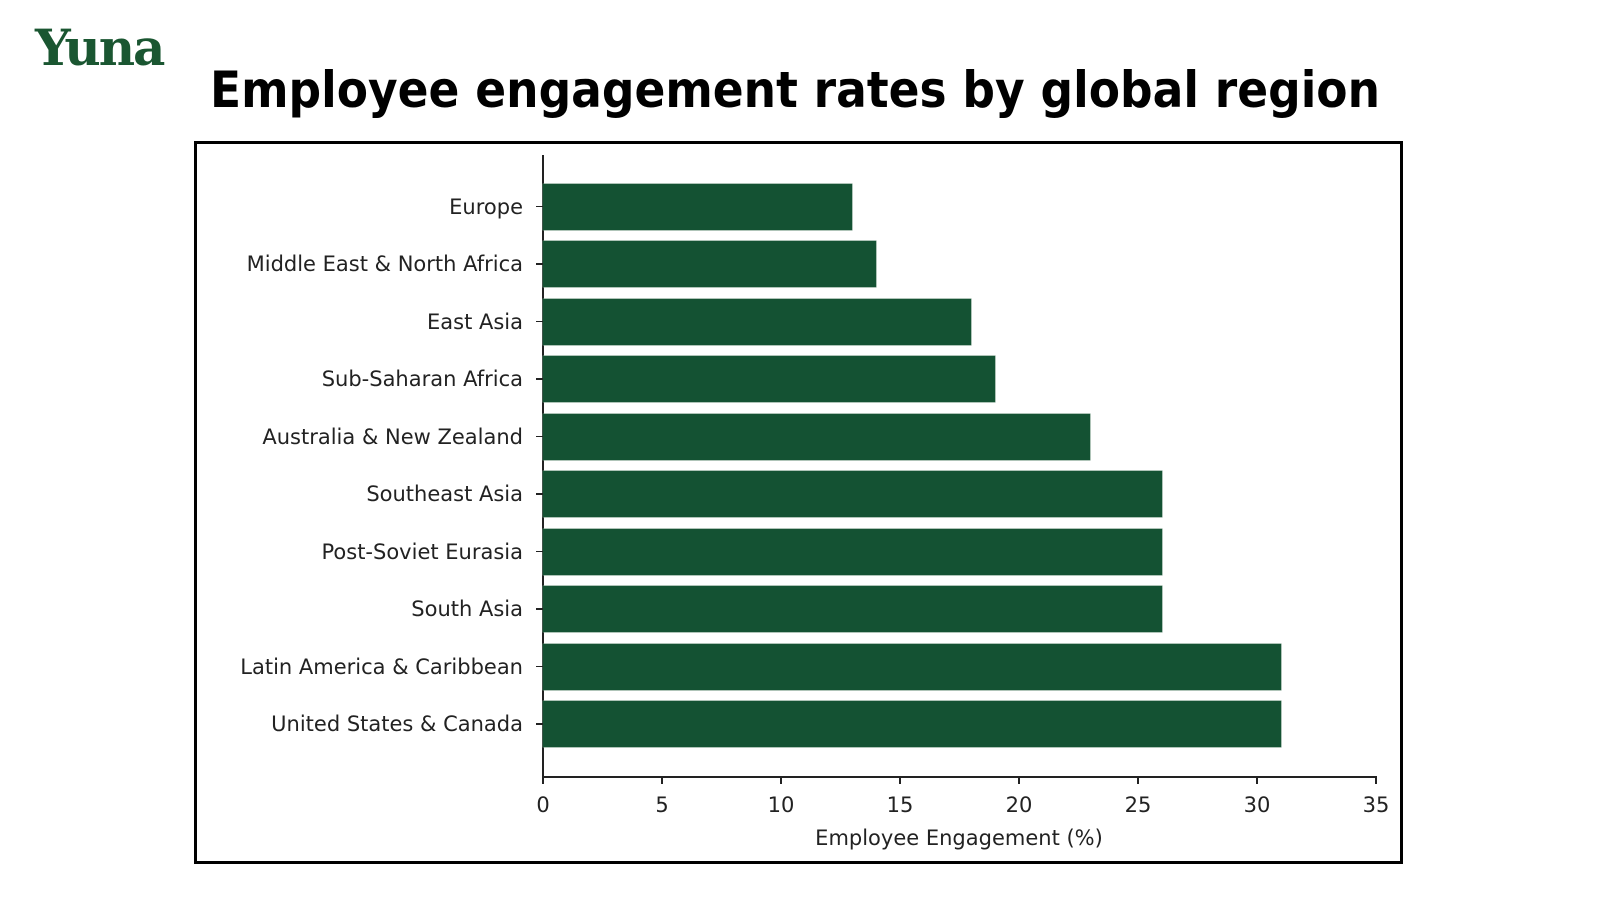  I want to click on y-tick-label: Sub-Saharan Africa, so click(422, 379).